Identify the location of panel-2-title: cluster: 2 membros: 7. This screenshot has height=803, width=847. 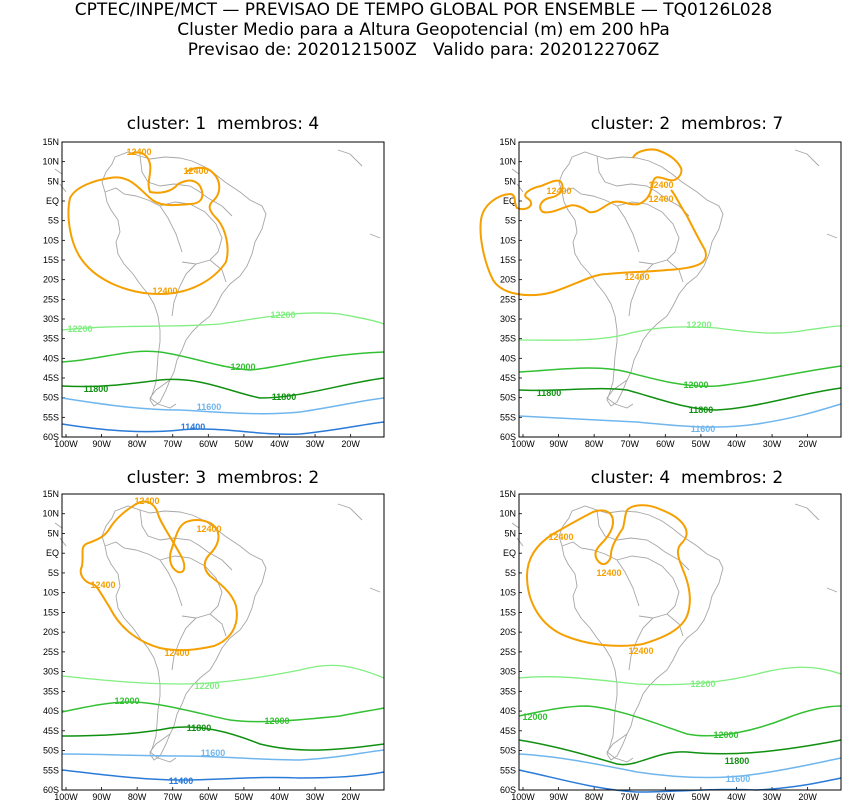
(687, 124).